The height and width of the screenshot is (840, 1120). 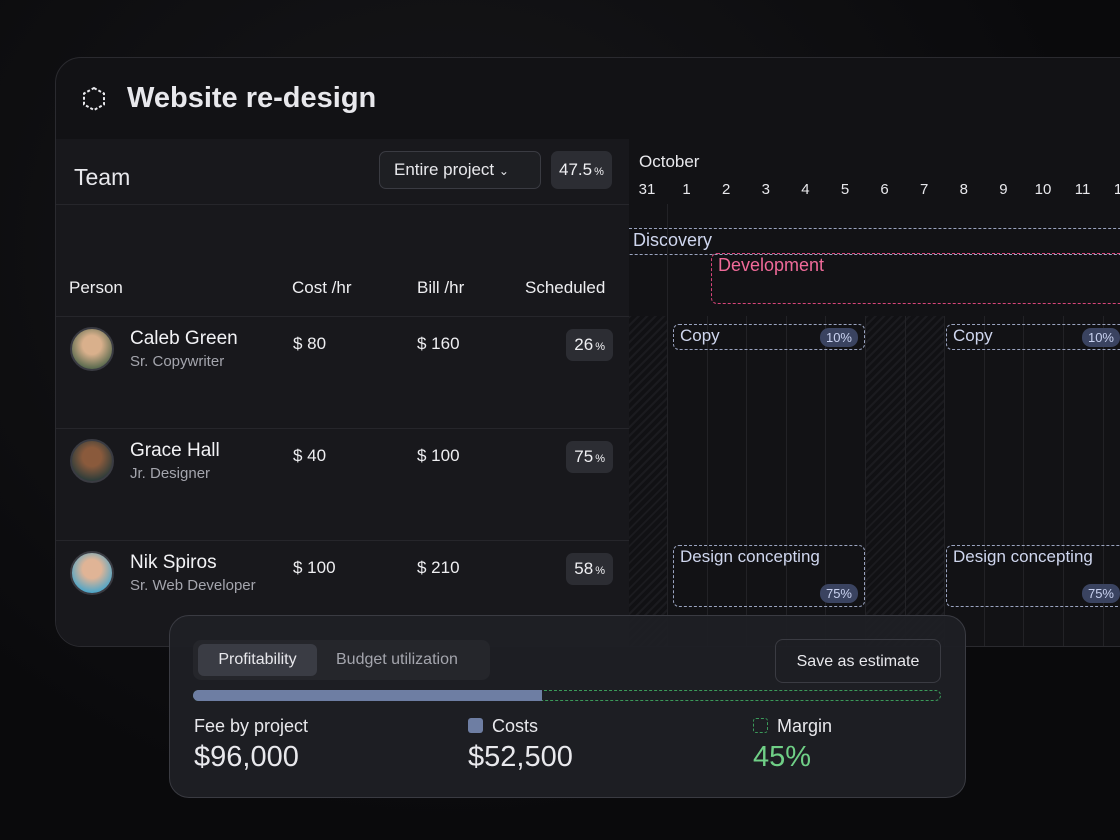 I want to click on metric-label: Fee by project, so click(x=251, y=726).